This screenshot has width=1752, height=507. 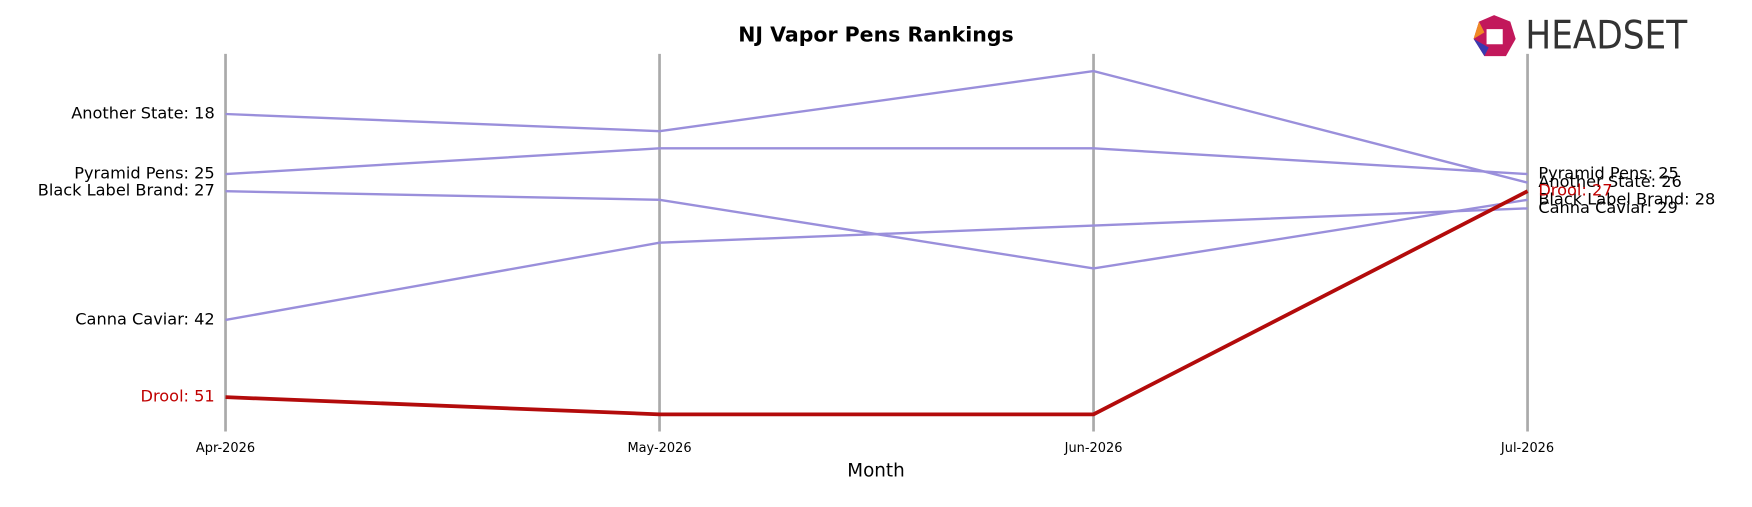 I want to click on value-label: Drool: 27, so click(x=1575, y=190).